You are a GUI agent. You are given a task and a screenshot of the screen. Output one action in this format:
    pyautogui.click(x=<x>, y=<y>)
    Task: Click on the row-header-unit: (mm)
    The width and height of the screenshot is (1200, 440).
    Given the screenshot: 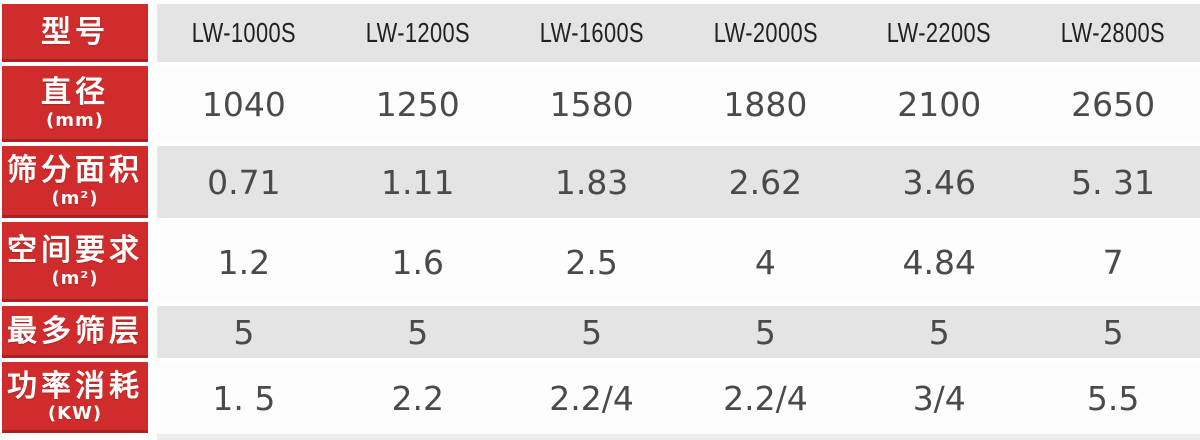 What is the action you would take?
    pyautogui.click(x=75, y=120)
    